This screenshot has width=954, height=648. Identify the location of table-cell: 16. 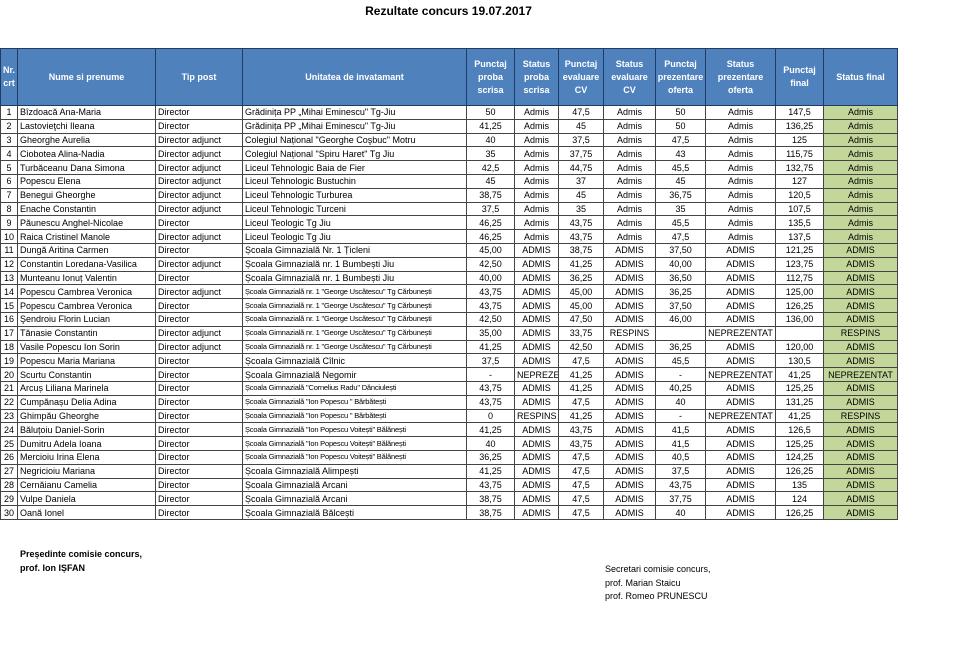
(9, 319).